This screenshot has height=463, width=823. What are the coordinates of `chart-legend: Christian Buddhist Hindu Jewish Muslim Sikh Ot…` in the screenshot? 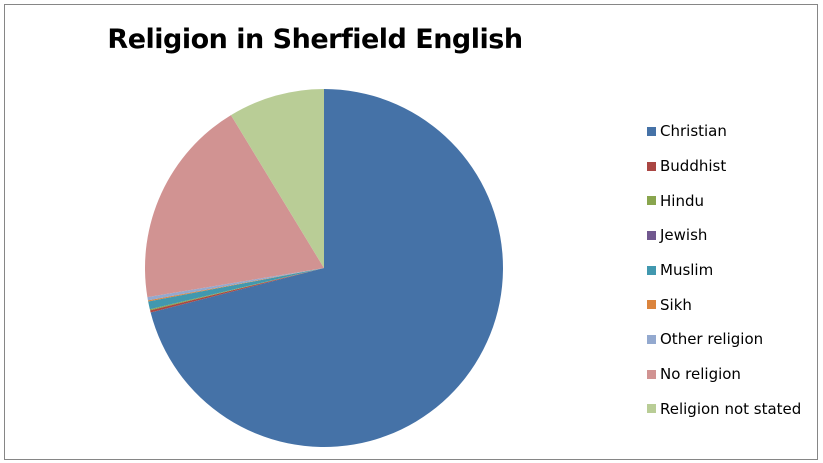 It's located at (732, 270).